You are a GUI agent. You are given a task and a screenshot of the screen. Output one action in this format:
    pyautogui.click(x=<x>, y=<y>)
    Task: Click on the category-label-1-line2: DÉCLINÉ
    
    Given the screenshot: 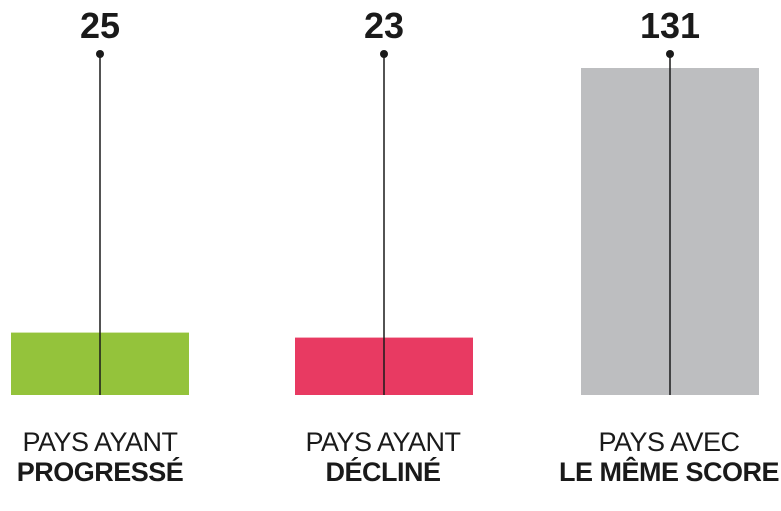 What is the action you would take?
    pyautogui.click(x=383, y=471)
    